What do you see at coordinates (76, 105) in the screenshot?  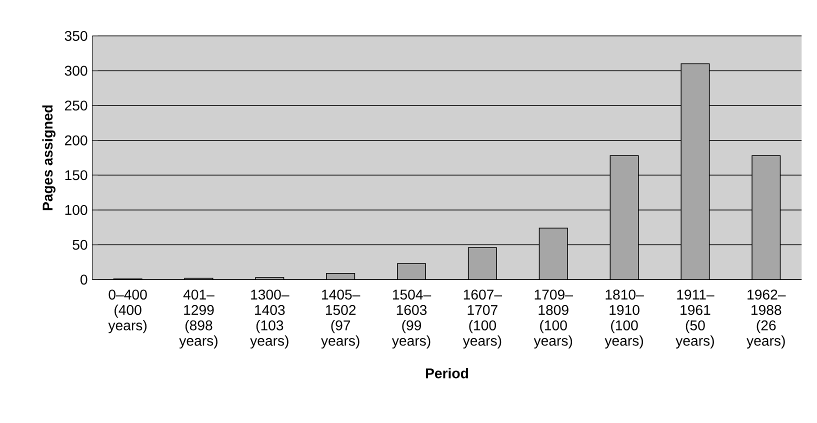 I see `y-tick-label: 250` at bounding box center [76, 105].